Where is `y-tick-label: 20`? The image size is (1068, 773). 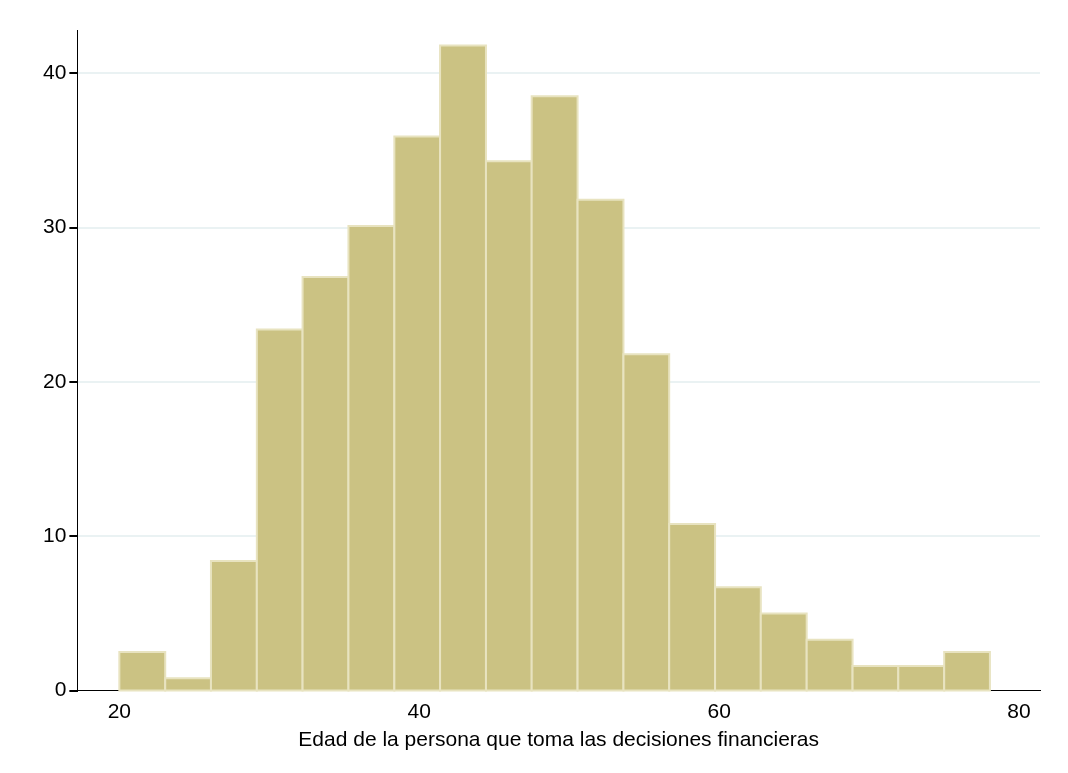 y-tick-label: 20 is located at coordinates (55, 380).